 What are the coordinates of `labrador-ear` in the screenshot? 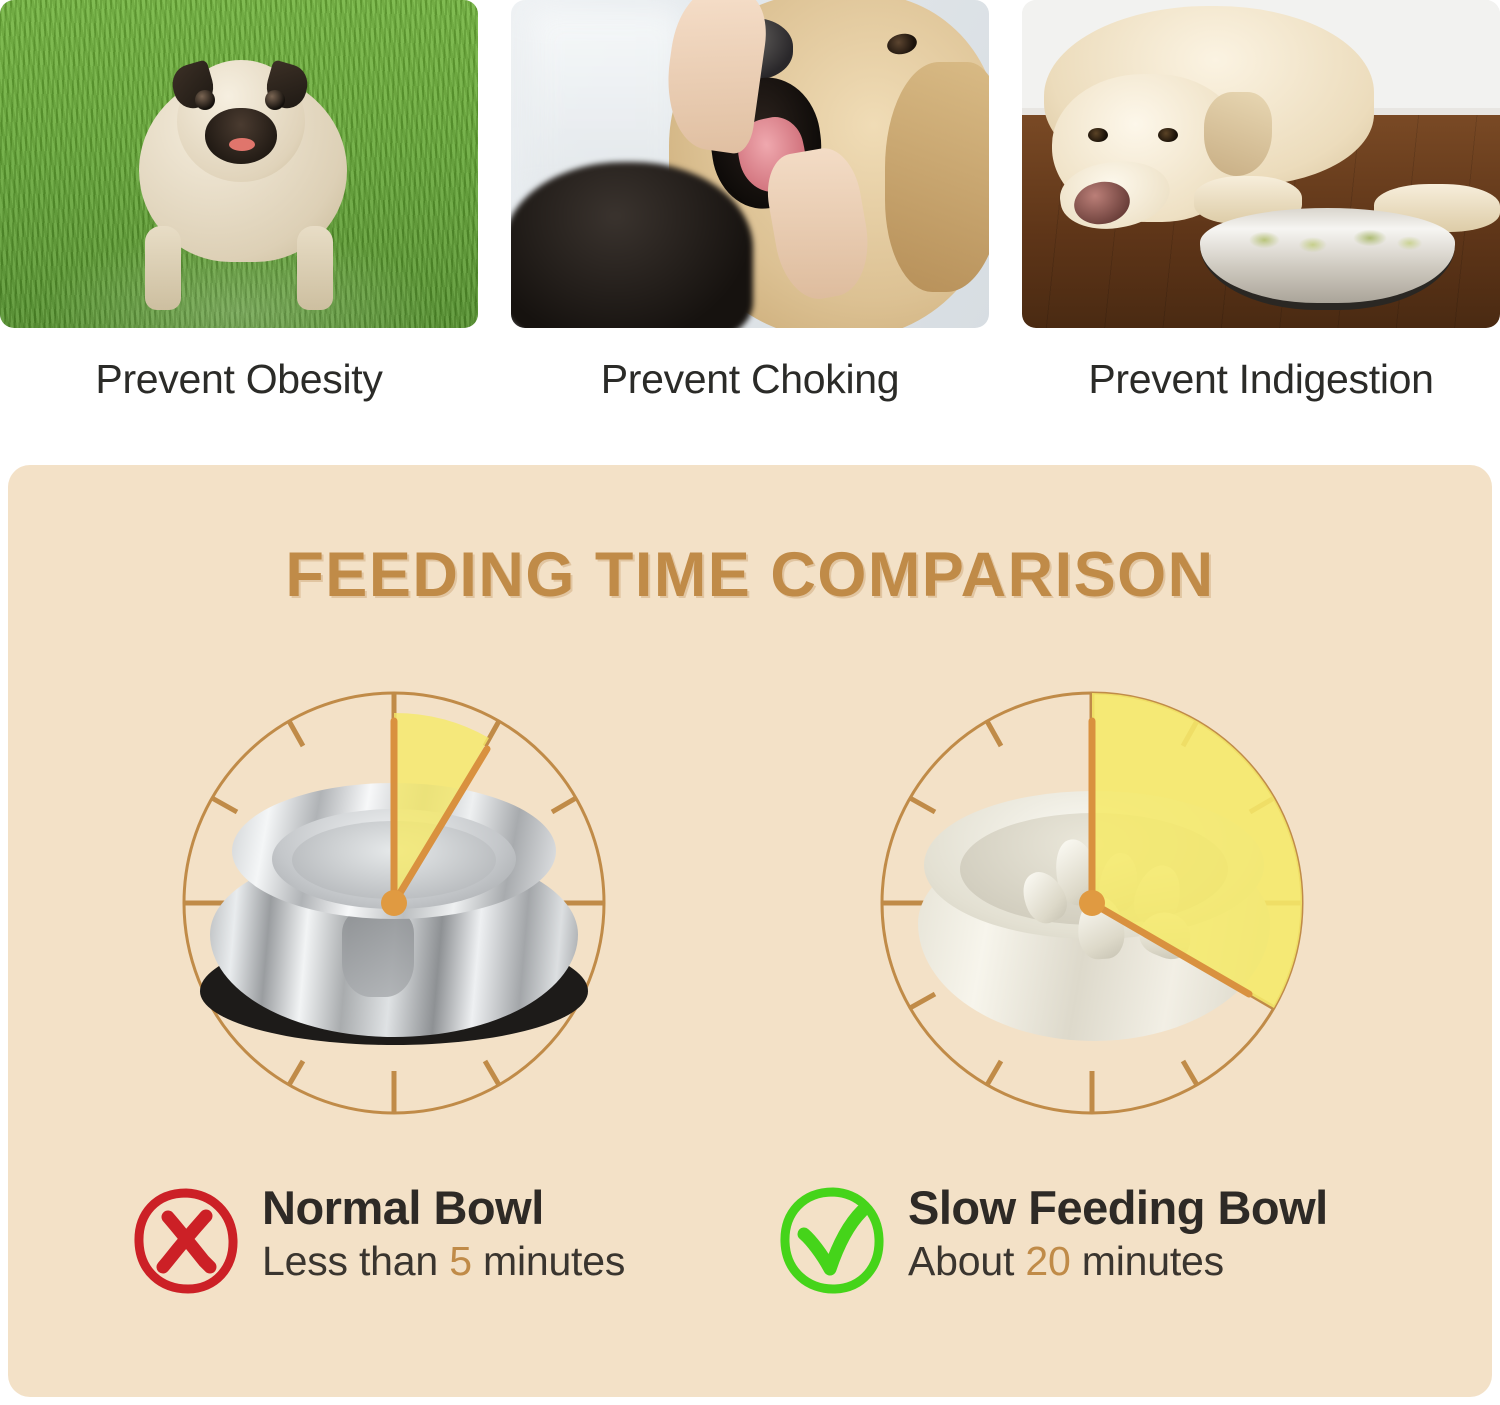 It's located at (1238, 134).